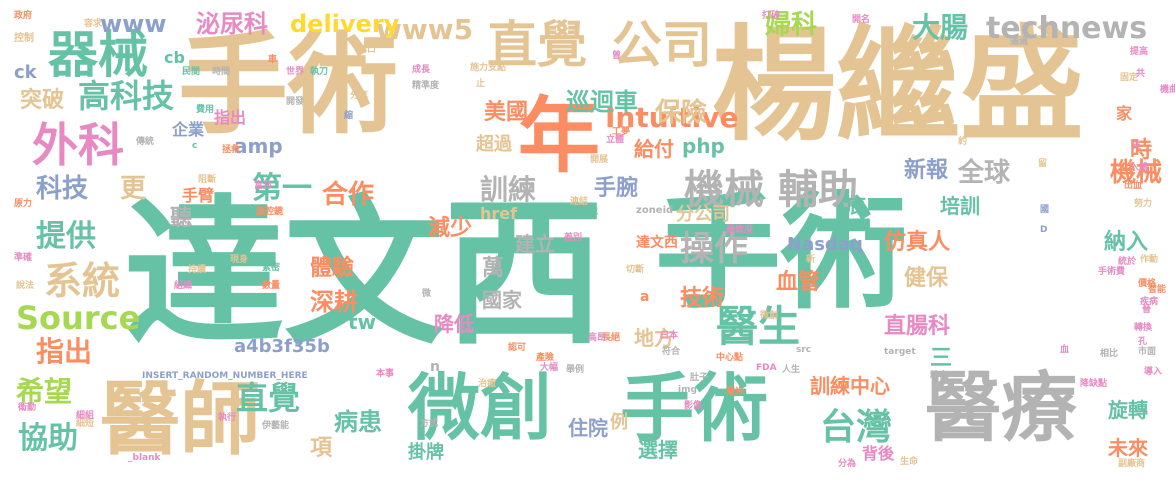 The image size is (1175, 482). What do you see at coordinates (1147, 310) in the screenshot?
I see `word: 晉` at bounding box center [1147, 310].